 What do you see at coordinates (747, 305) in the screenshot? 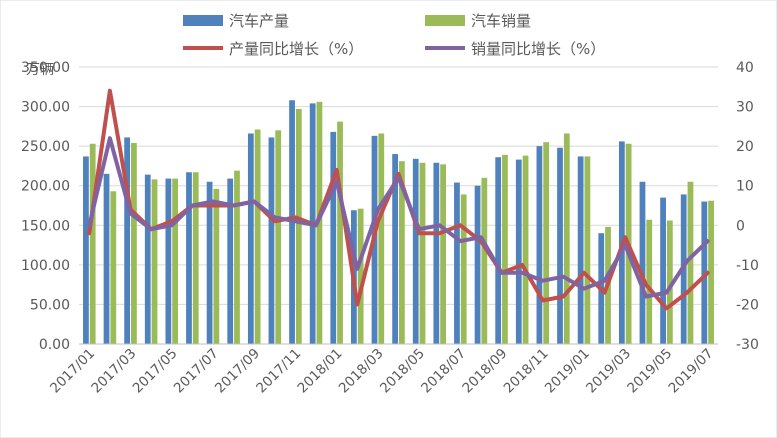
I see `y-right-tick-label: -20` at bounding box center [747, 305].